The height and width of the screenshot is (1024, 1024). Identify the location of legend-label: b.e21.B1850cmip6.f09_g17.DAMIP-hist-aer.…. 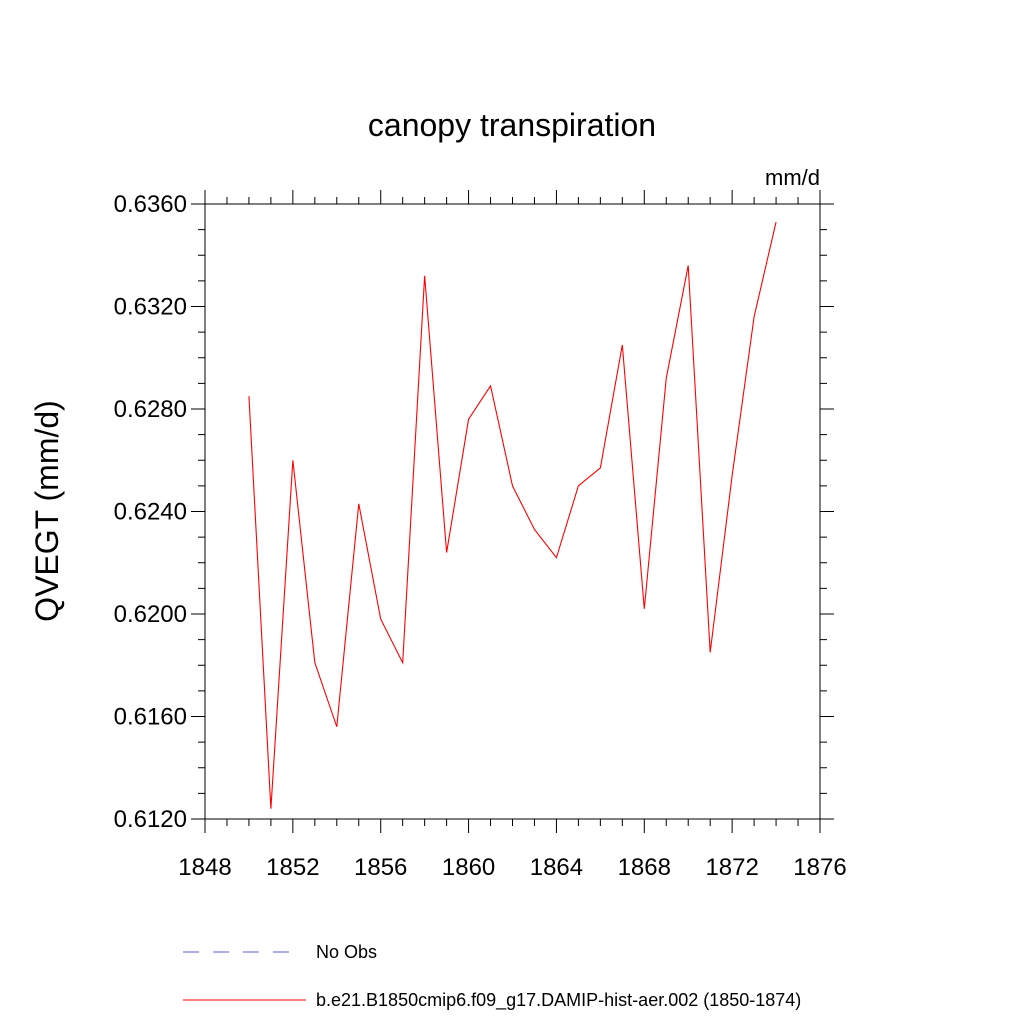
(558, 1000).